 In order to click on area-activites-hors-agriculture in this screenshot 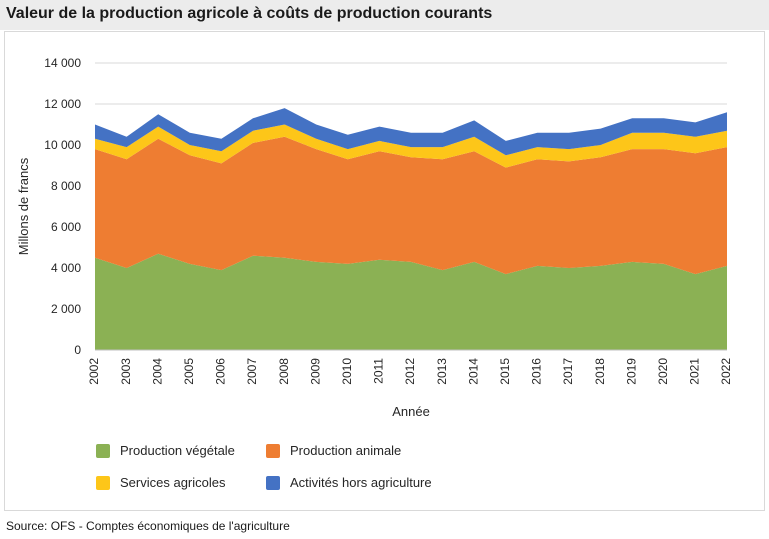, I will do `click(411, 132)`.